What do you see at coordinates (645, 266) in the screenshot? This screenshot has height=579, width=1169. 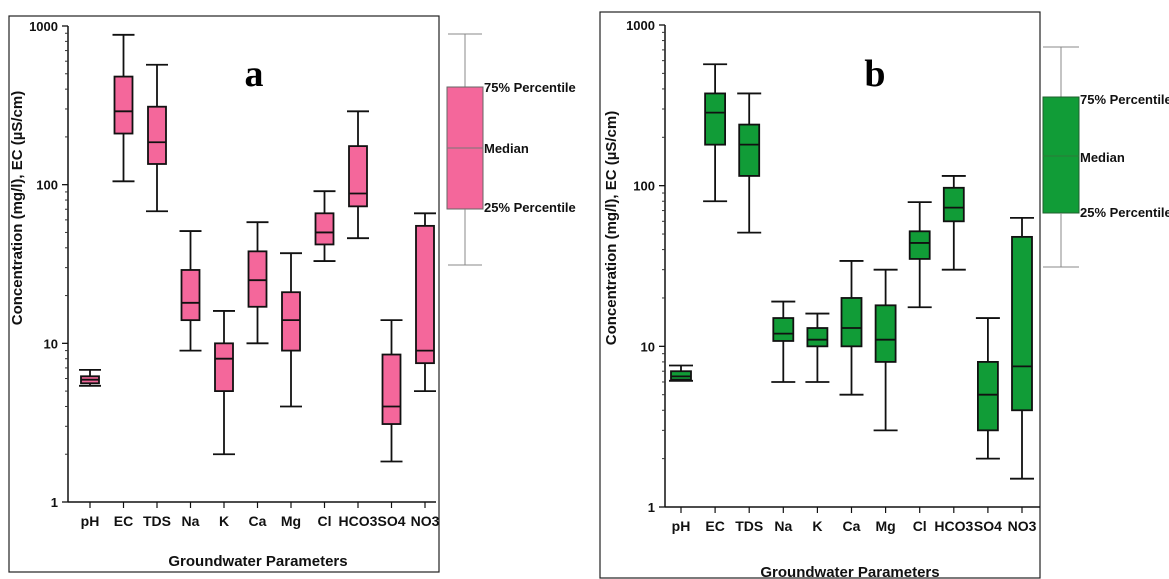 I see `panel-b-y-ticks: 1 10 100 1000` at bounding box center [645, 266].